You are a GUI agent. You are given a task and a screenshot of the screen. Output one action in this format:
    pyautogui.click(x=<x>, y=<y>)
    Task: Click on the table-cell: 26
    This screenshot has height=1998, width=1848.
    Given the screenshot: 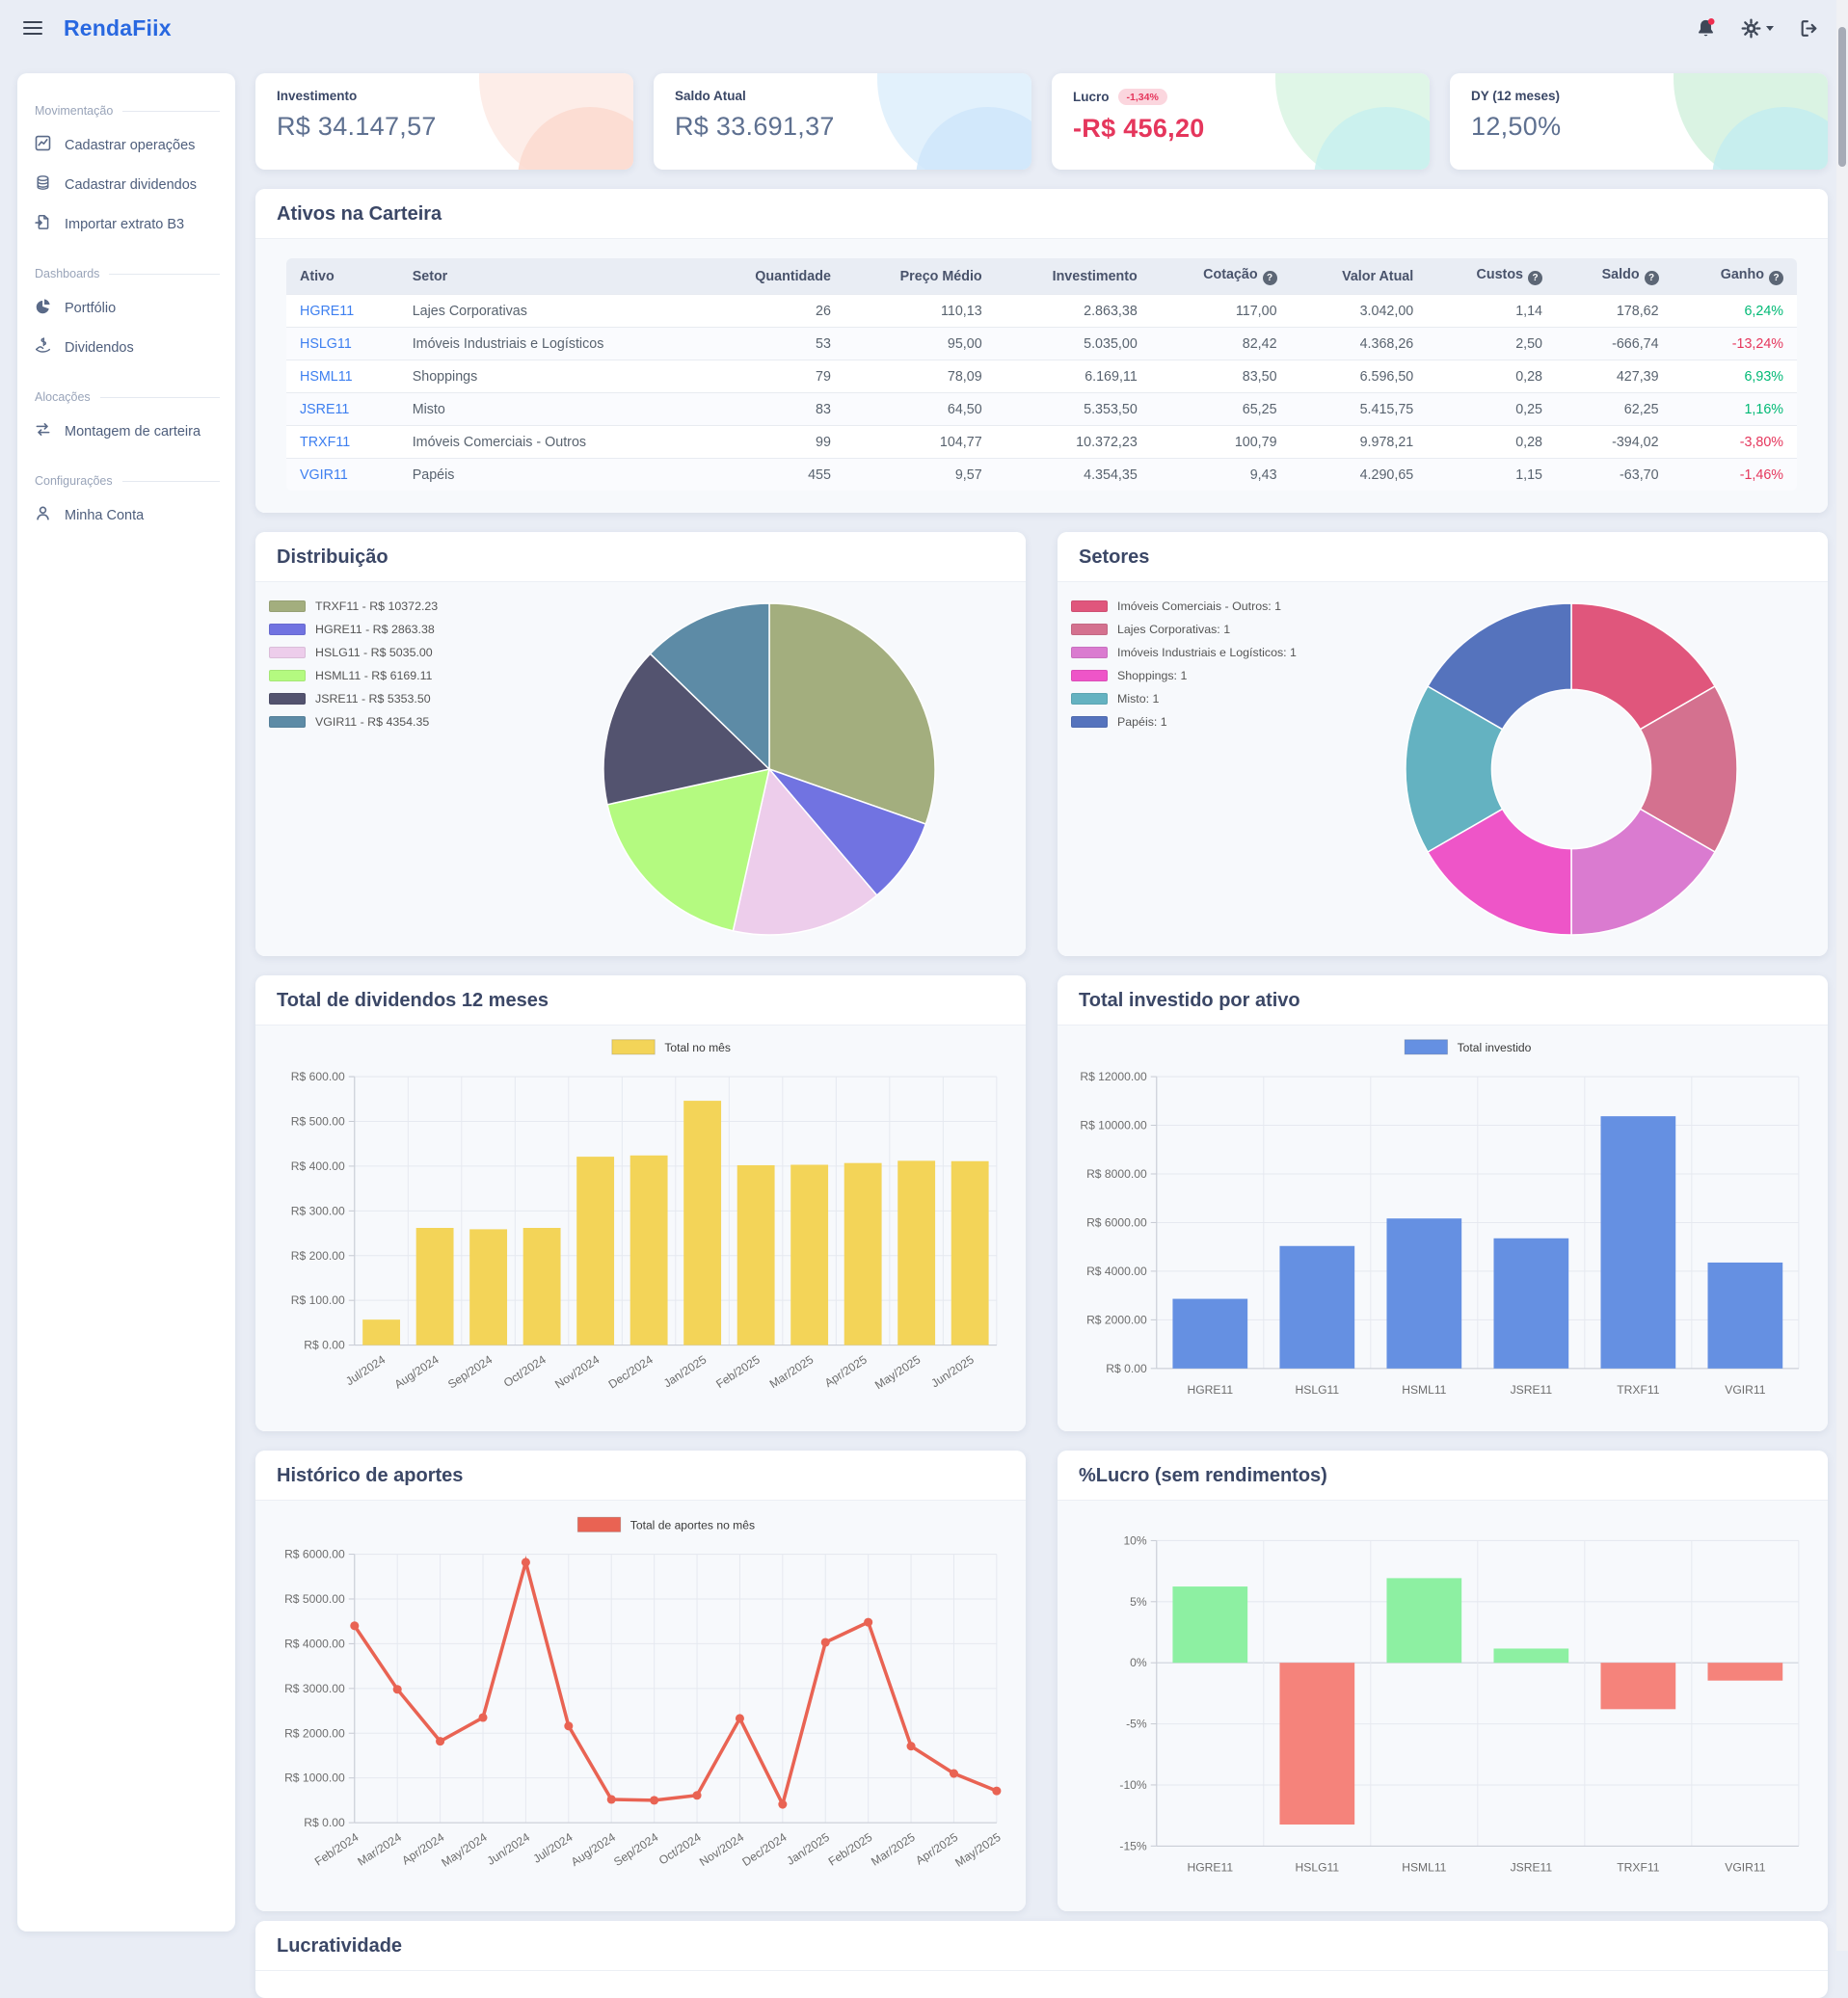 What is the action you would take?
    pyautogui.click(x=773, y=311)
    